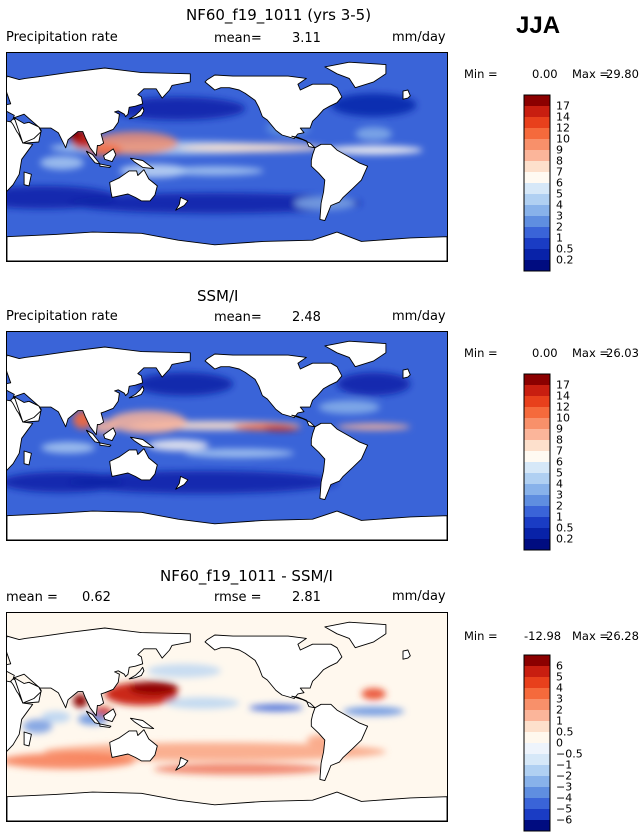 The image size is (644, 840). What do you see at coordinates (238, 597) in the screenshot?
I see `panel-3-rmse-label: rmse =` at bounding box center [238, 597].